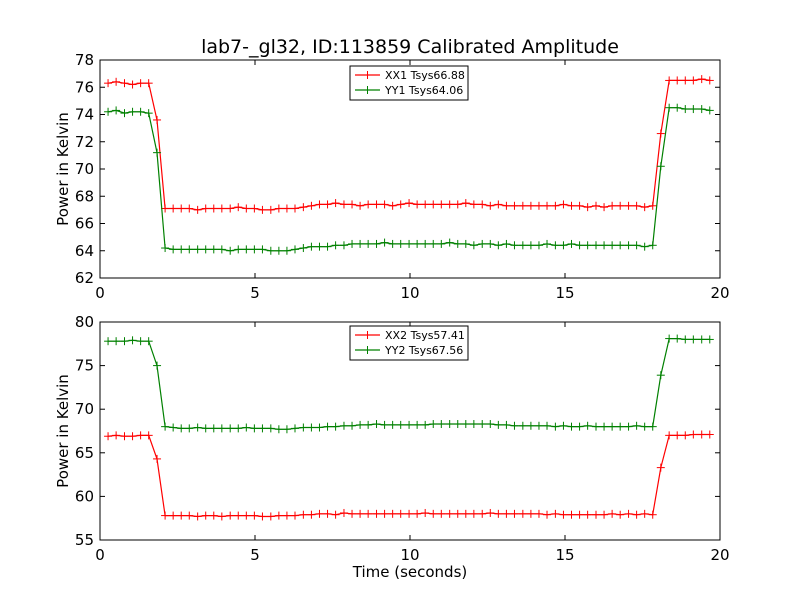  What do you see at coordinates (84, 87) in the screenshot?
I see `y-tick-label: 76` at bounding box center [84, 87].